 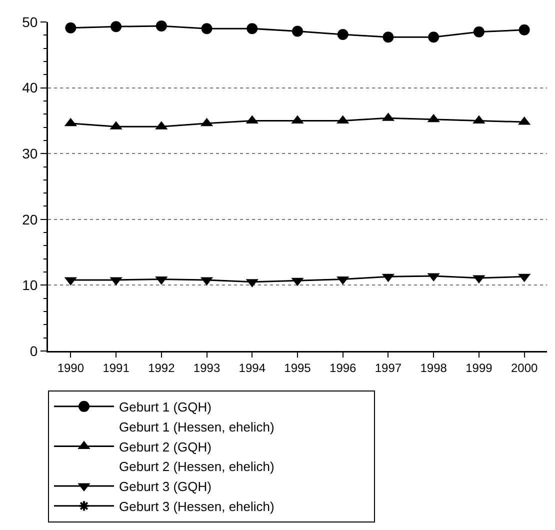 What do you see at coordinates (162, 367) in the screenshot?
I see `x-tick-label: 1992` at bounding box center [162, 367].